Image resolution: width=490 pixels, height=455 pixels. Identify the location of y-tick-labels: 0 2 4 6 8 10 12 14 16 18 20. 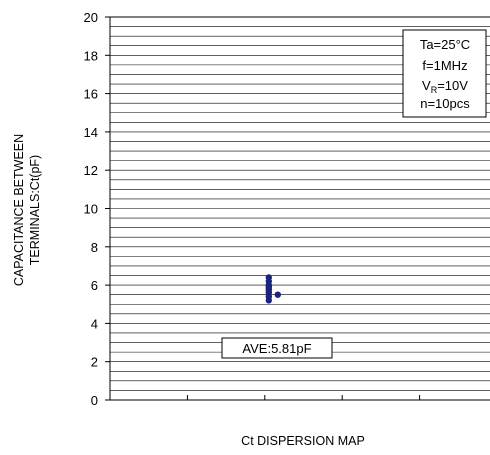
(97, 209).